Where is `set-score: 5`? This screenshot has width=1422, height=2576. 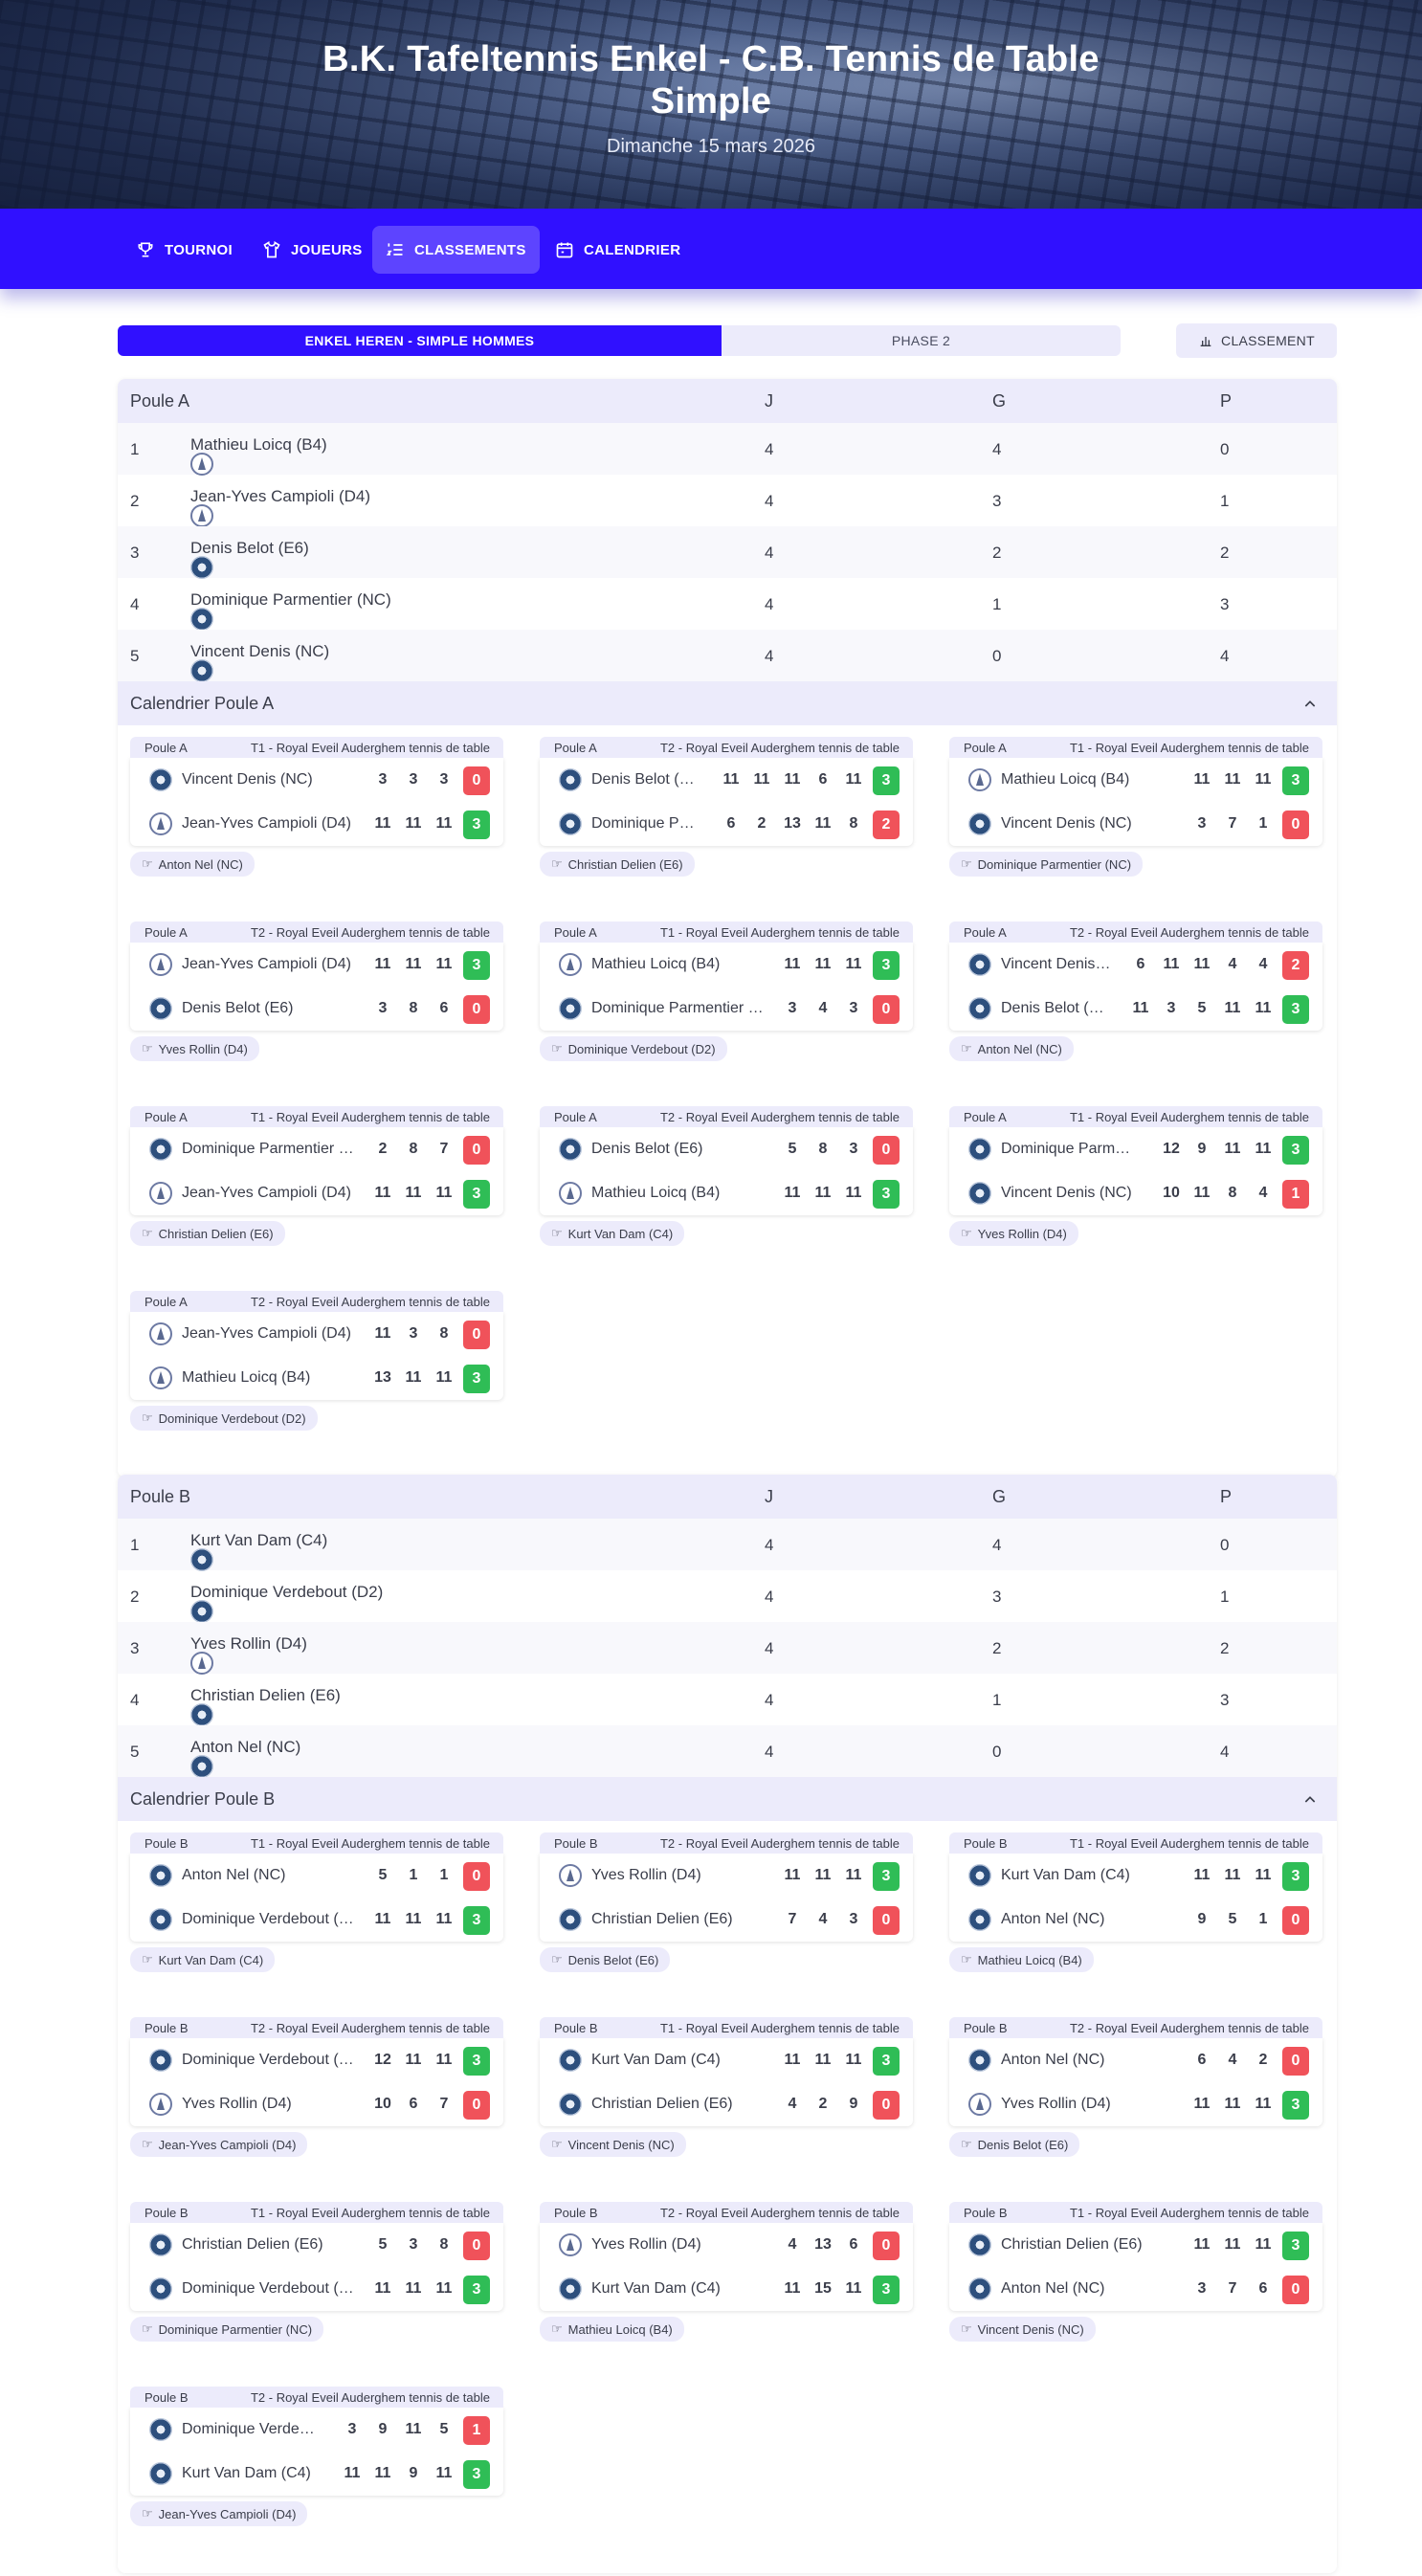 set-score: 5 is located at coordinates (1233, 1919).